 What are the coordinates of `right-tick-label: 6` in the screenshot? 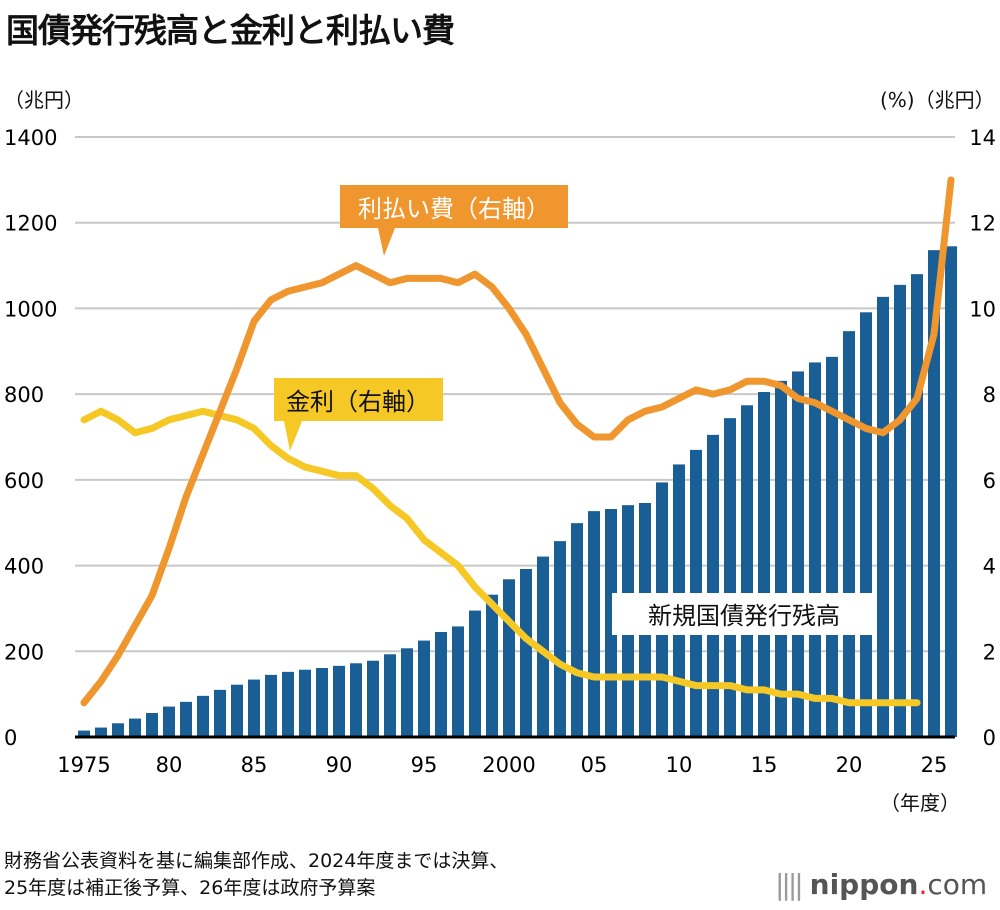 It's located at (989, 481).